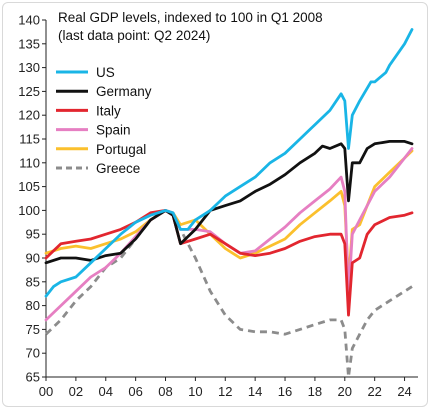  I want to click on x-tick-label: 24, so click(404, 391).